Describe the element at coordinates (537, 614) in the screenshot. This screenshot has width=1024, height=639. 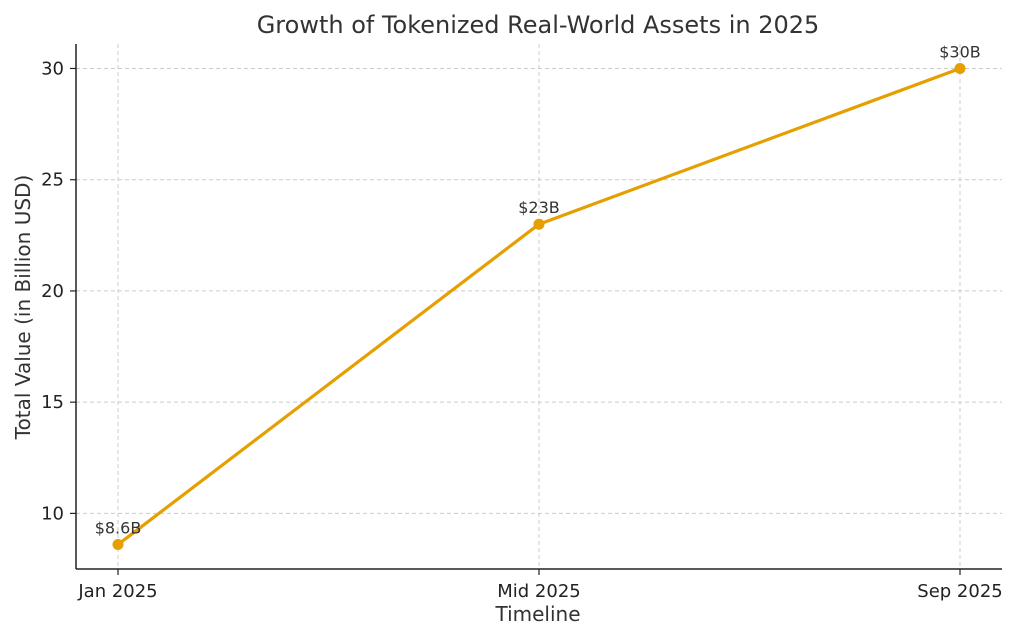
I see `x-axis-label: Timeline` at that location.